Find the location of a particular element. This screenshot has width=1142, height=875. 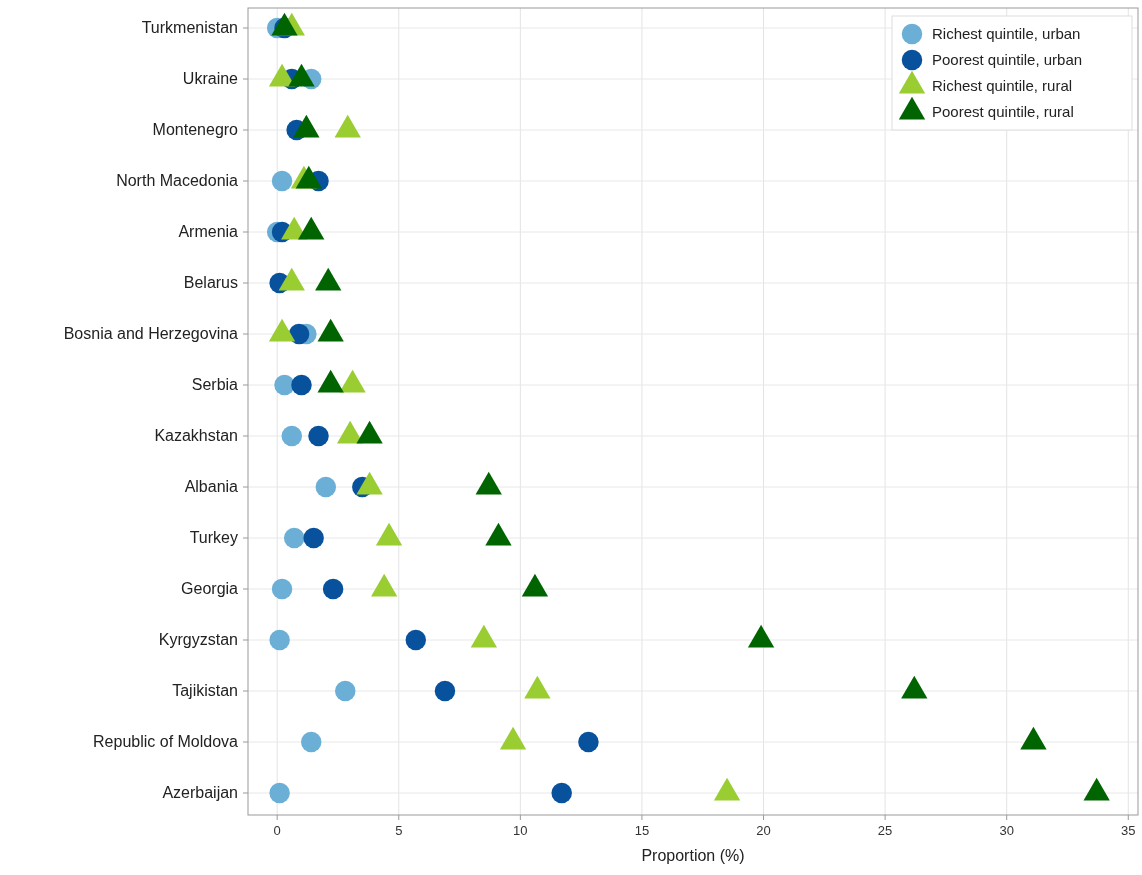

y-tick-label: Tajikistan is located at coordinates (205, 690).